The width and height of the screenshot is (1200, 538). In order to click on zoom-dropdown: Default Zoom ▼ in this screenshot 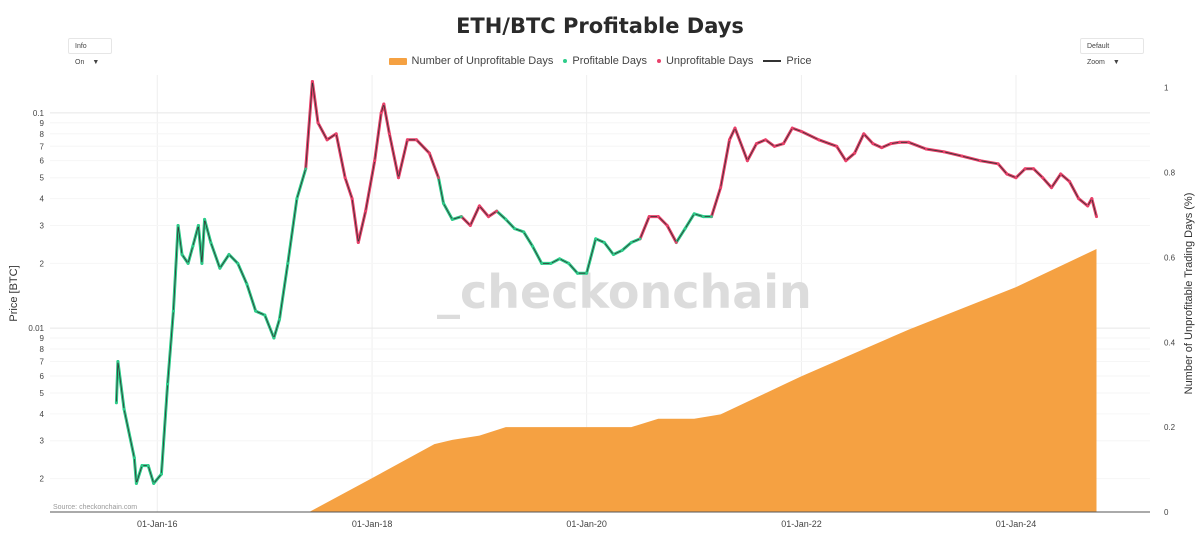, I will do `click(1112, 52)`.